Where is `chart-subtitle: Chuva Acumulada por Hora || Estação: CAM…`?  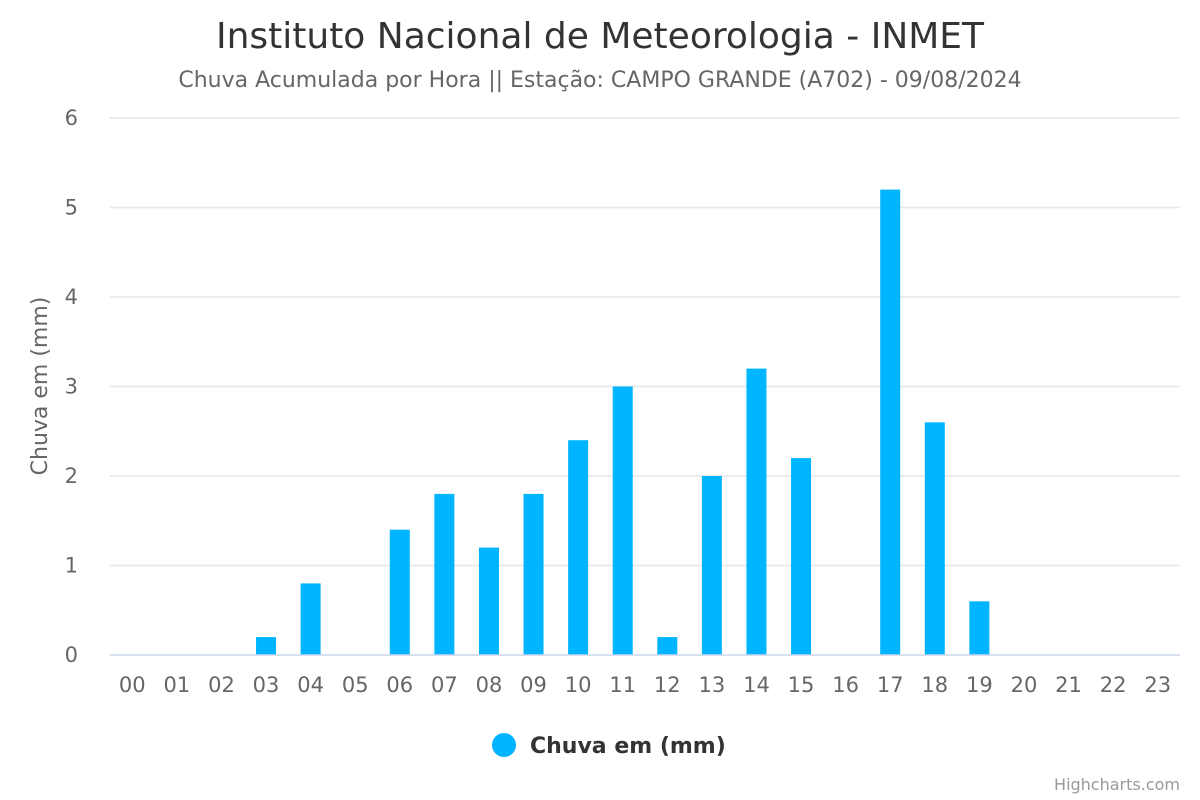 chart-subtitle: Chuva Acumulada por Hora || Estação: CAM… is located at coordinates (599, 80).